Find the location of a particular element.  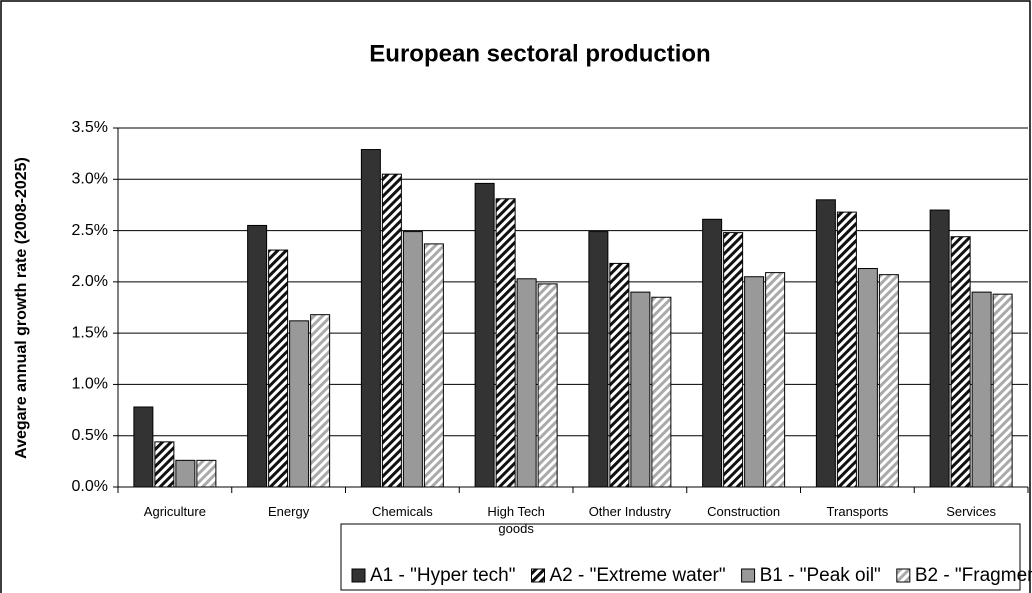

y-tick-label: 2.5% is located at coordinates (90, 230).